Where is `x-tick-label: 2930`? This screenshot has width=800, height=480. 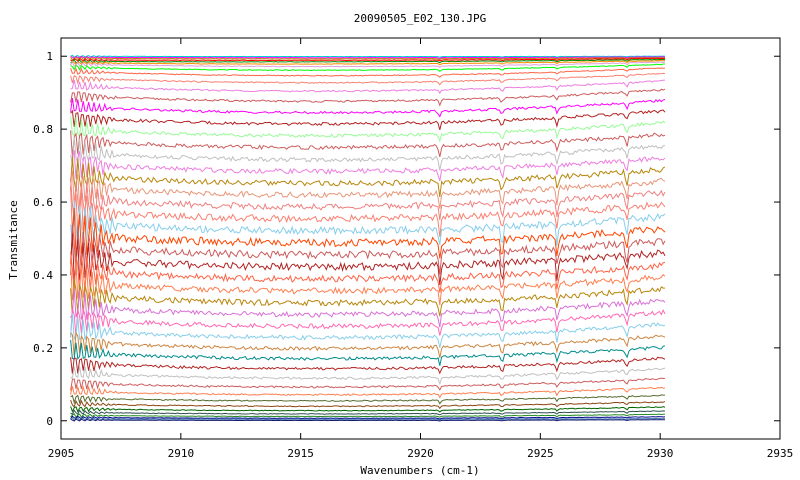 x-tick-label: 2930 is located at coordinates (660, 453).